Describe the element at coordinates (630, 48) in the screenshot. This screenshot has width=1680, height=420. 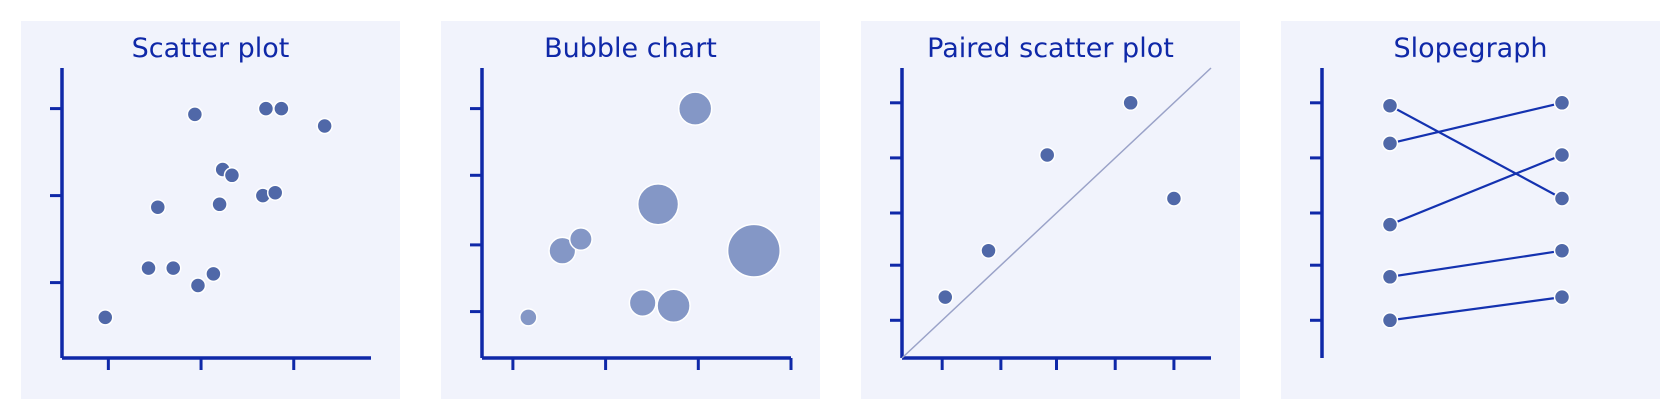
I see `chart-title: Bubble chart` at that location.